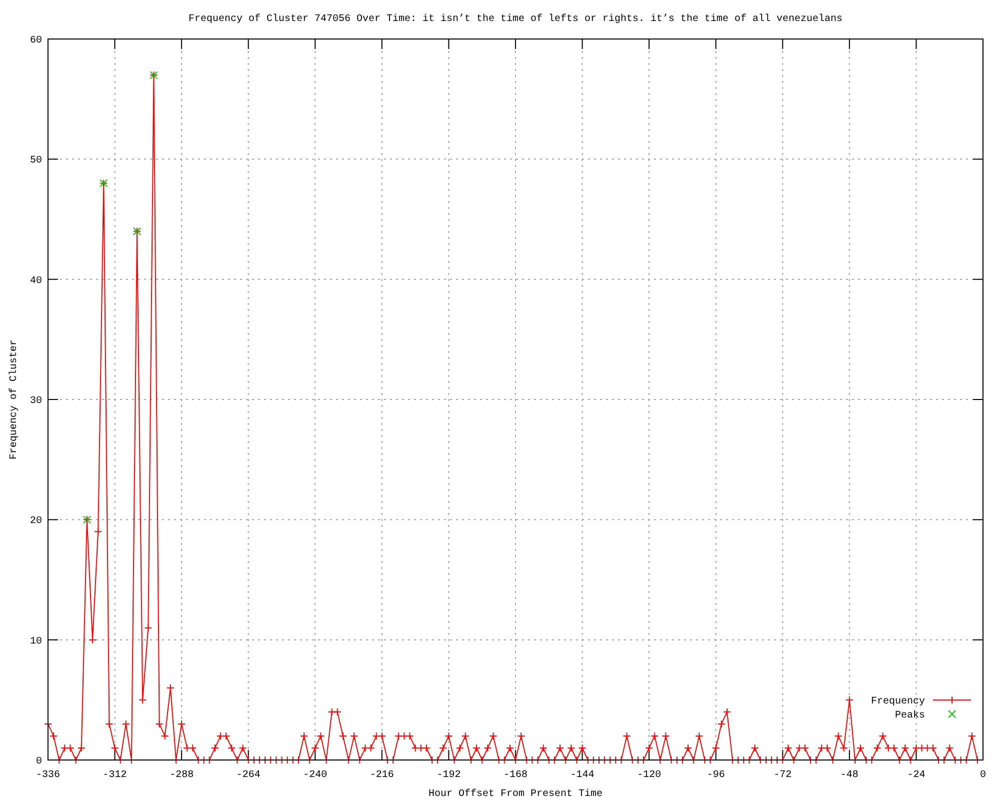 Image resolution: width=1000 pixels, height=800 pixels. Describe the element at coordinates (315, 775) in the screenshot. I see `x-tick-label: -240` at that location.